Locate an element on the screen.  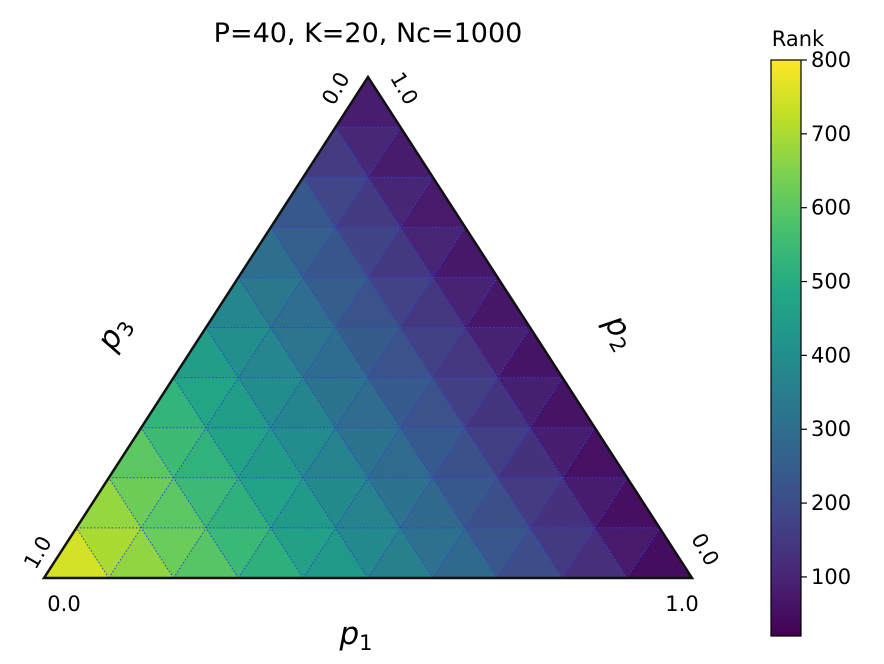
p3-axis-label: p3 is located at coordinates (114, 334).